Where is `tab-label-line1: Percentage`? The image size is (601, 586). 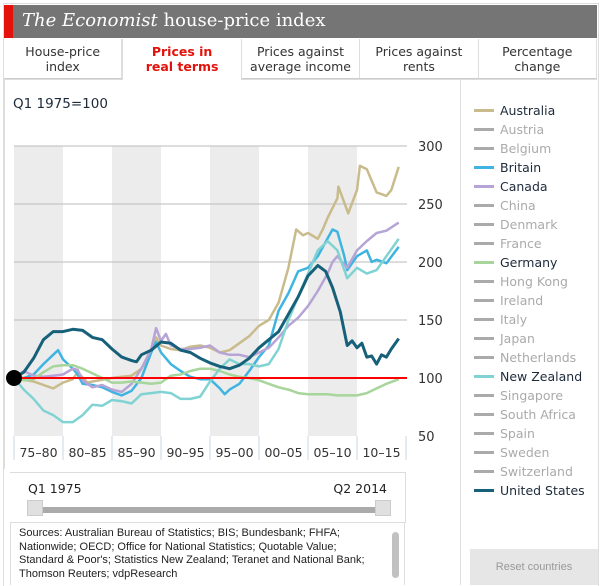
tab-label-line1: Percentage is located at coordinates (537, 51).